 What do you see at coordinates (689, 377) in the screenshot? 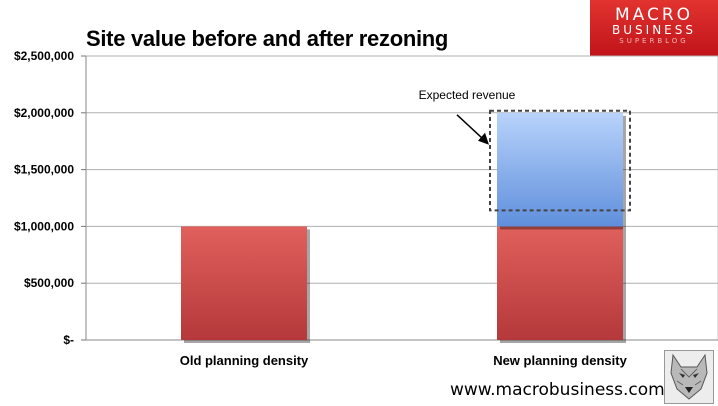
I see `wolf-logo-icon` at bounding box center [689, 377].